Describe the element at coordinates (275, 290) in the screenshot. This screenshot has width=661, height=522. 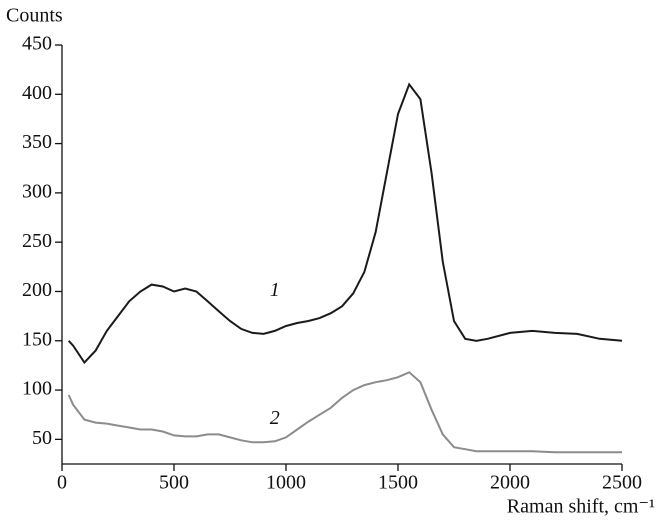
I see `series-annotation: 1` at that location.